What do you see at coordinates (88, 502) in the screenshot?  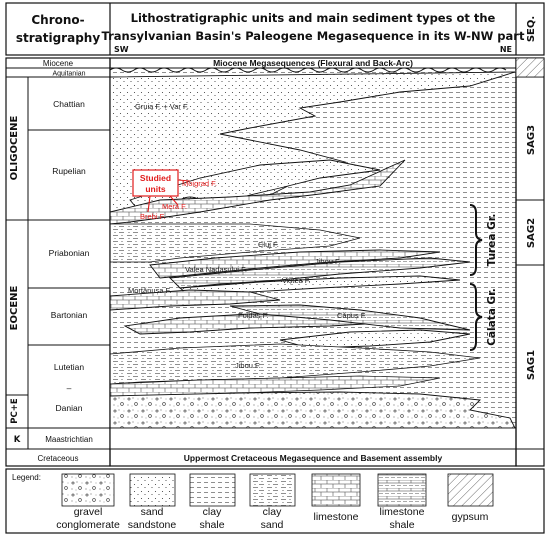 I see `legend-item-gravel: gravel conglomerate` at bounding box center [88, 502].